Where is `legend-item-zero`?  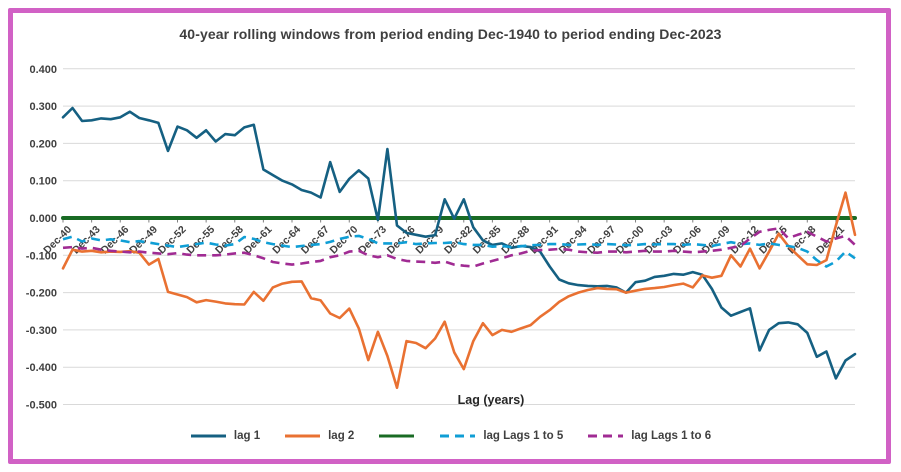
legend-item-zero is located at coordinates (396, 436).